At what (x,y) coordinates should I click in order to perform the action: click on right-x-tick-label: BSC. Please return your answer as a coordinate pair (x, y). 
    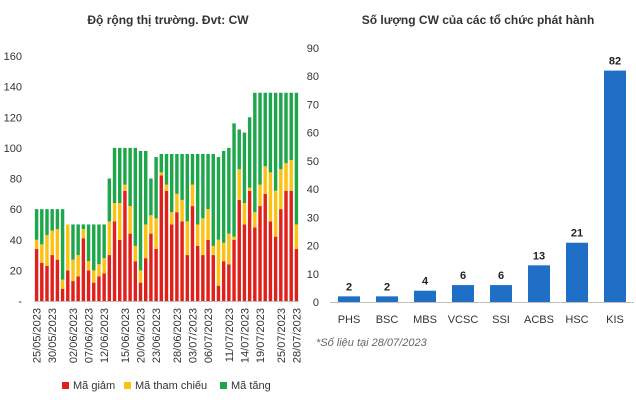
    Looking at the image, I should click on (387, 320).